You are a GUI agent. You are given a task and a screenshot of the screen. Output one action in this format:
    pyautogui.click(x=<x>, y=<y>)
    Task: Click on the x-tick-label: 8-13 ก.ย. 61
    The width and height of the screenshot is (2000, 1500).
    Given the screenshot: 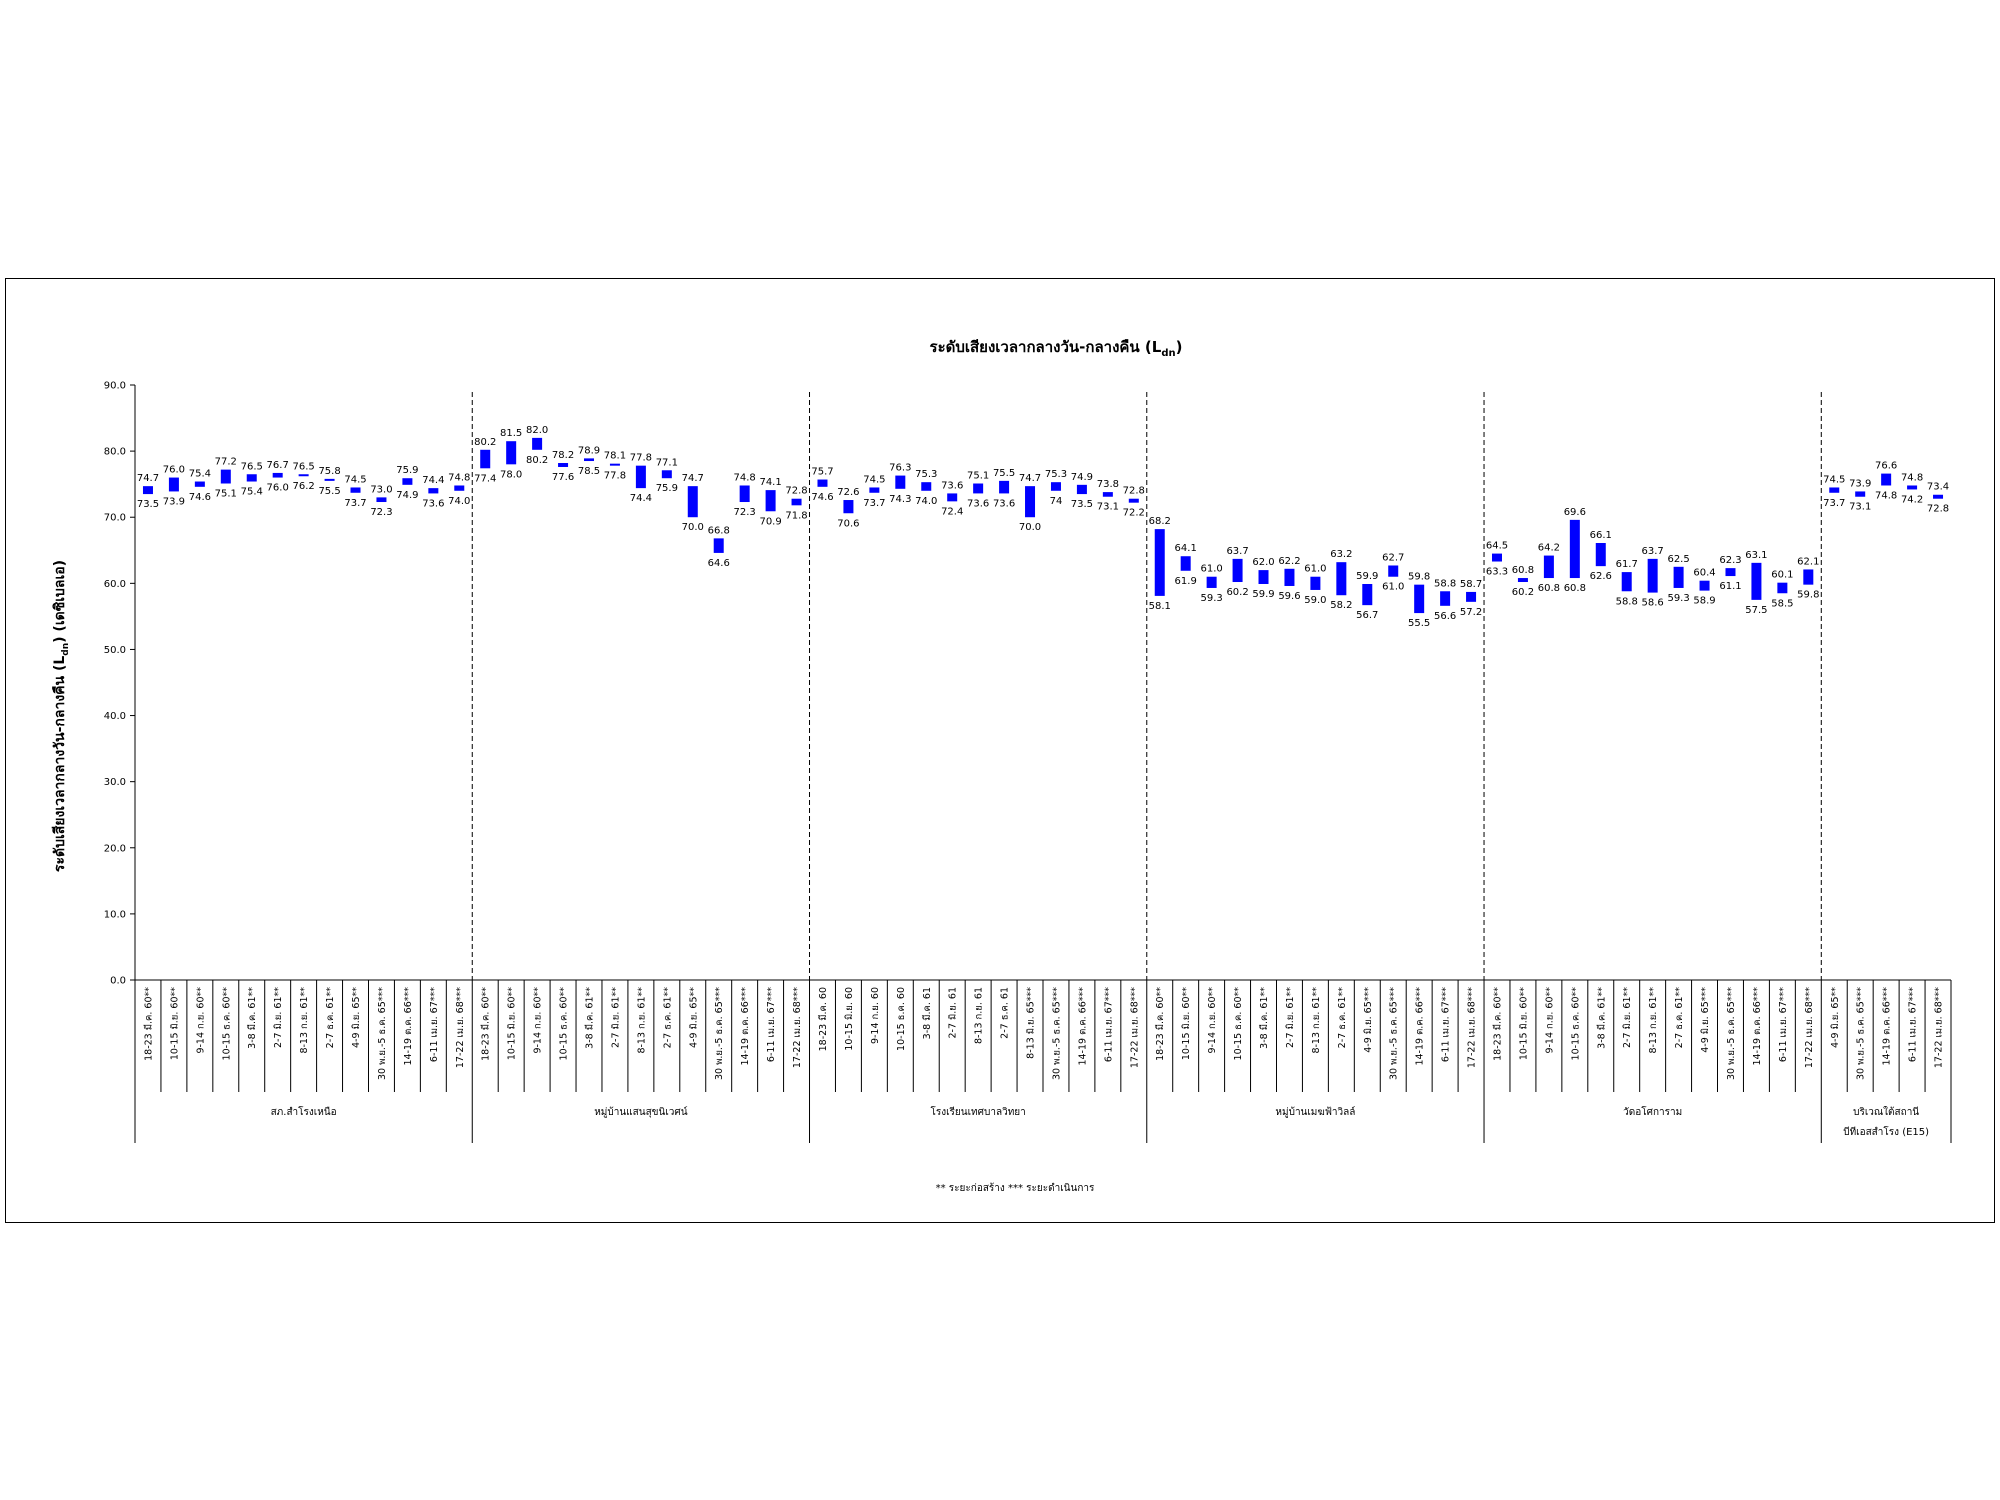 What is the action you would take?
    pyautogui.click(x=979, y=1015)
    